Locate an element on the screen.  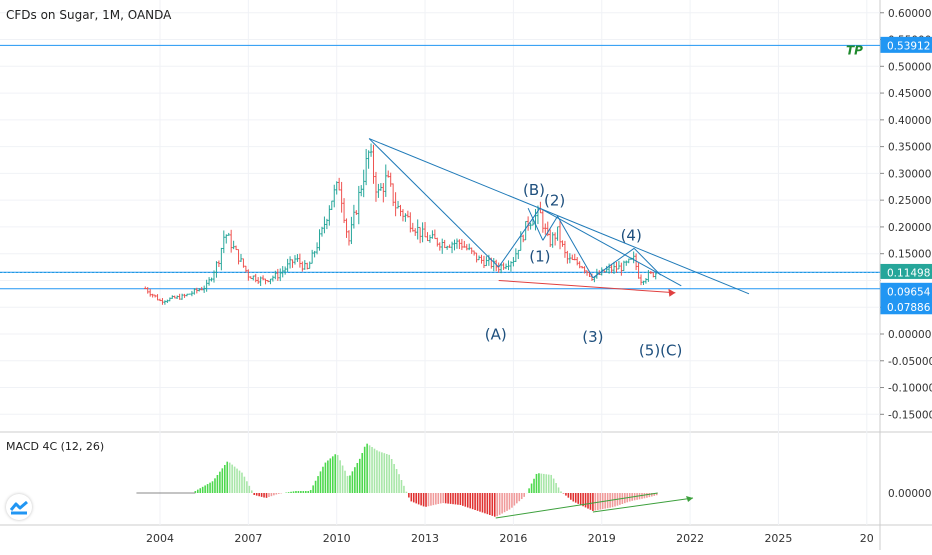
price-tick-label: 0.60000 is located at coordinates (909, 14).